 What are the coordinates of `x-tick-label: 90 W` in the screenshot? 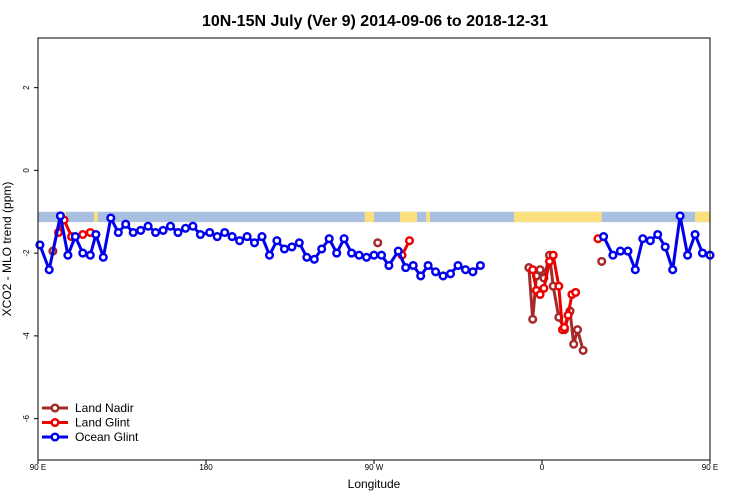 It's located at (374, 467).